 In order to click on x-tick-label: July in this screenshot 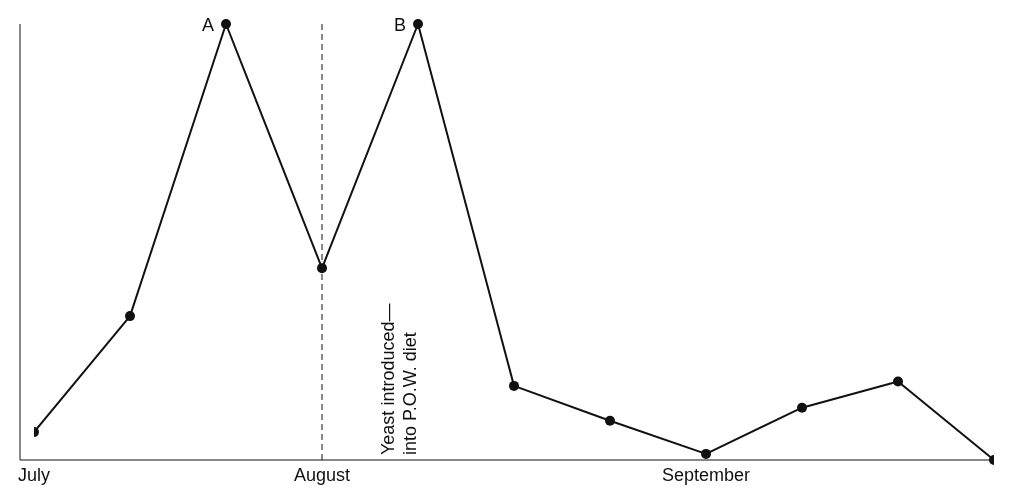, I will do `click(34, 474)`.